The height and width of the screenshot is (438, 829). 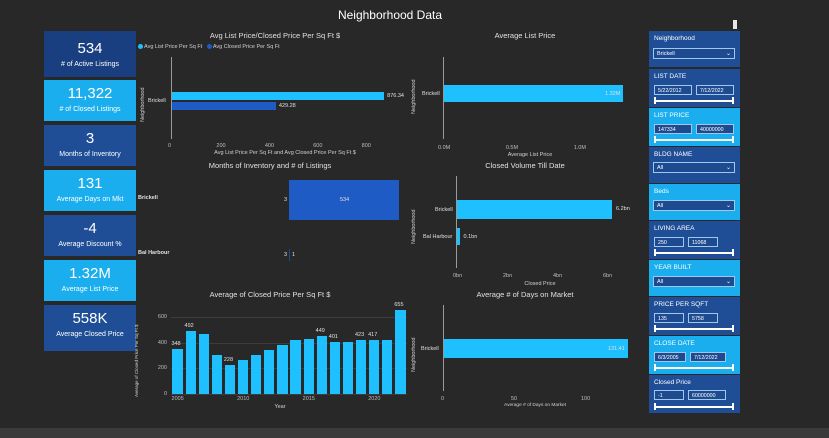 I want to click on slicer-neighborhood: Neighborhood Brickell ⌄, so click(x=694, y=49).